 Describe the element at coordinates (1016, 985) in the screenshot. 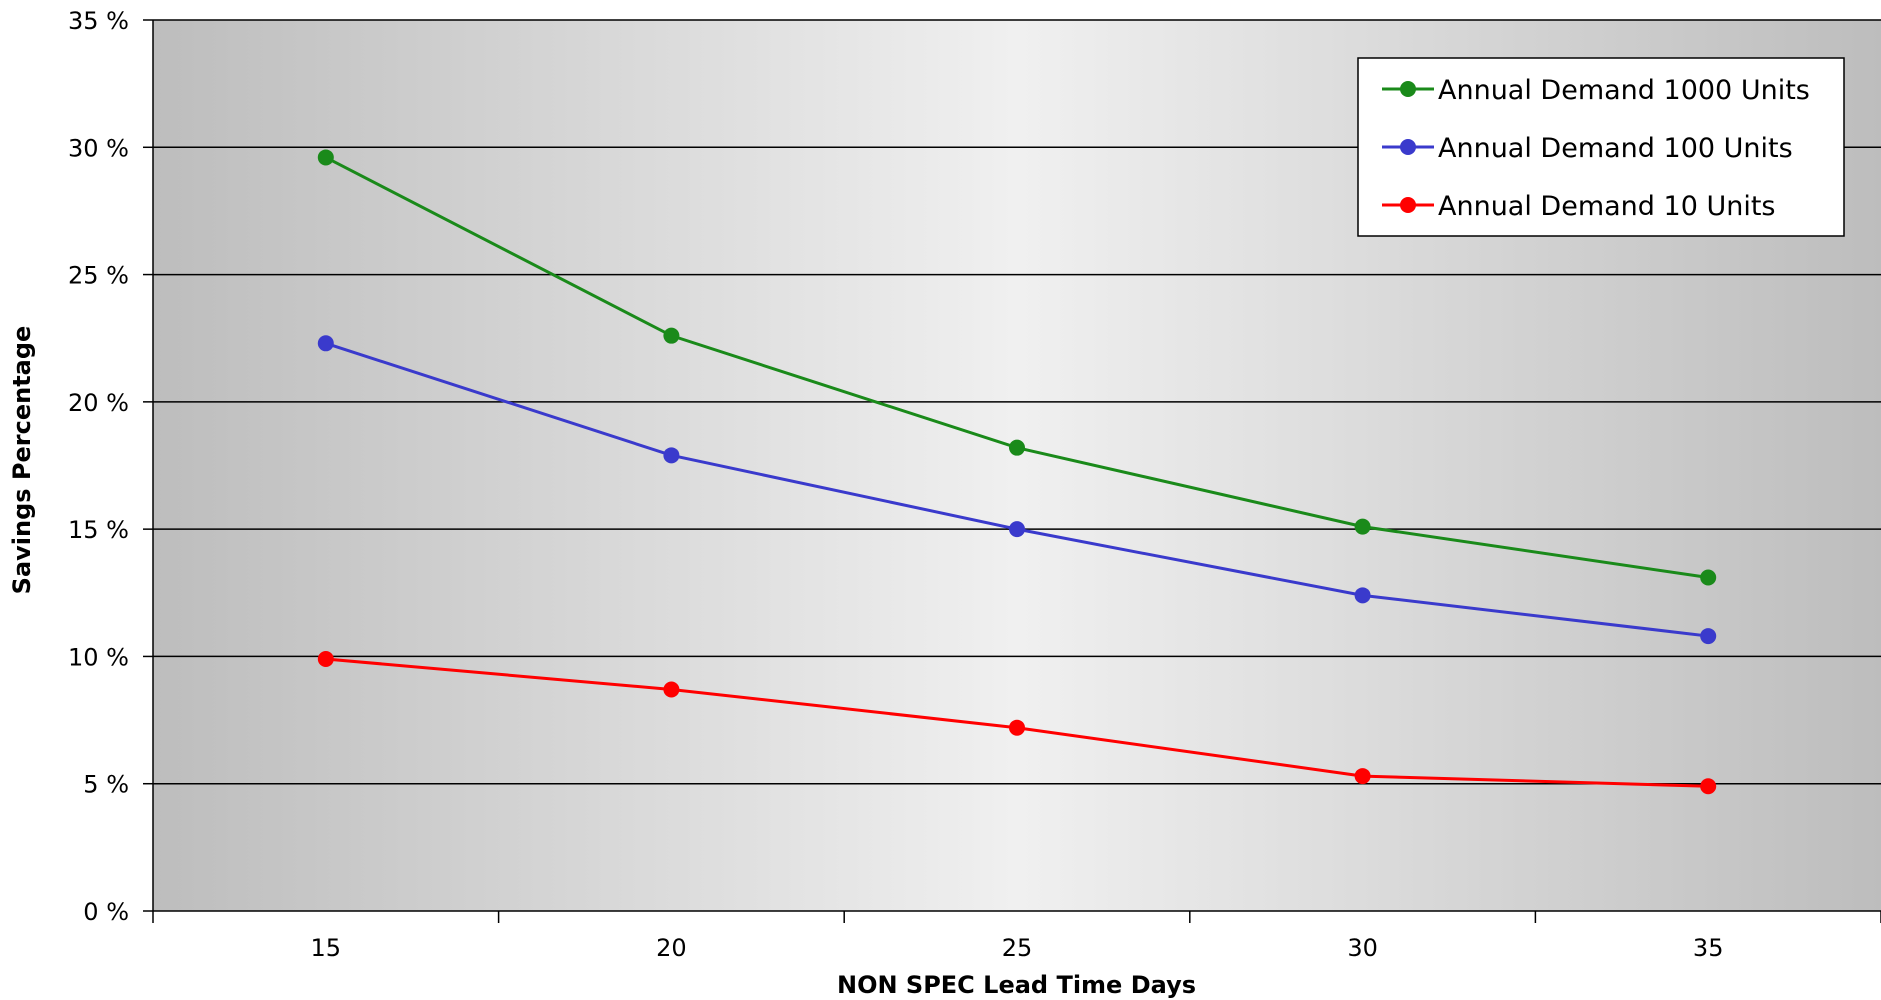

I see `x-axis-title: NON SPEC Lead Time Days` at that location.